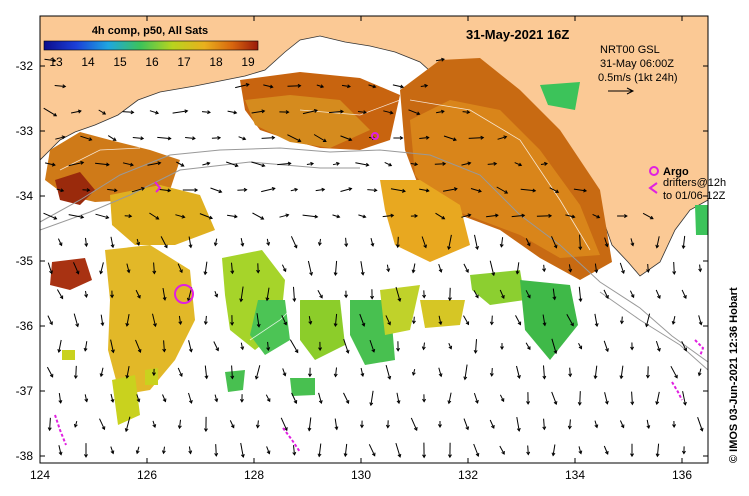 This screenshot has width=749, height=496. What do you see at coordinates (654, 171) in the screenshot?
I see `argo-symbol` at bounding box center [654, 171].